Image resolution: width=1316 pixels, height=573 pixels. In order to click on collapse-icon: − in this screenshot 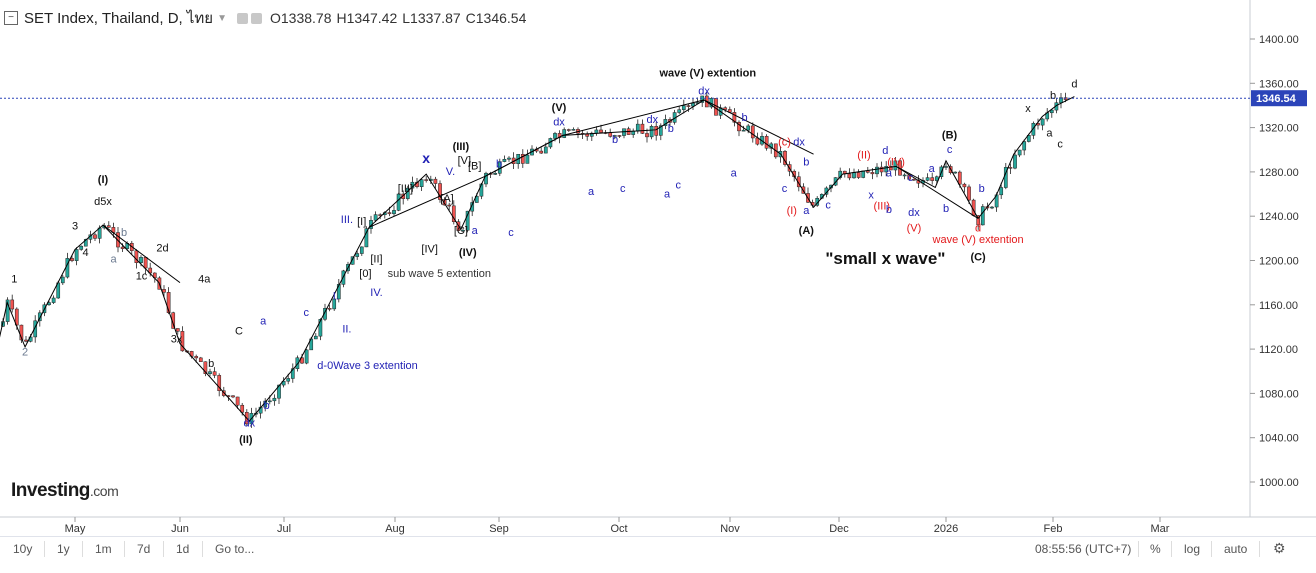, I will do `click(11, 18)`.